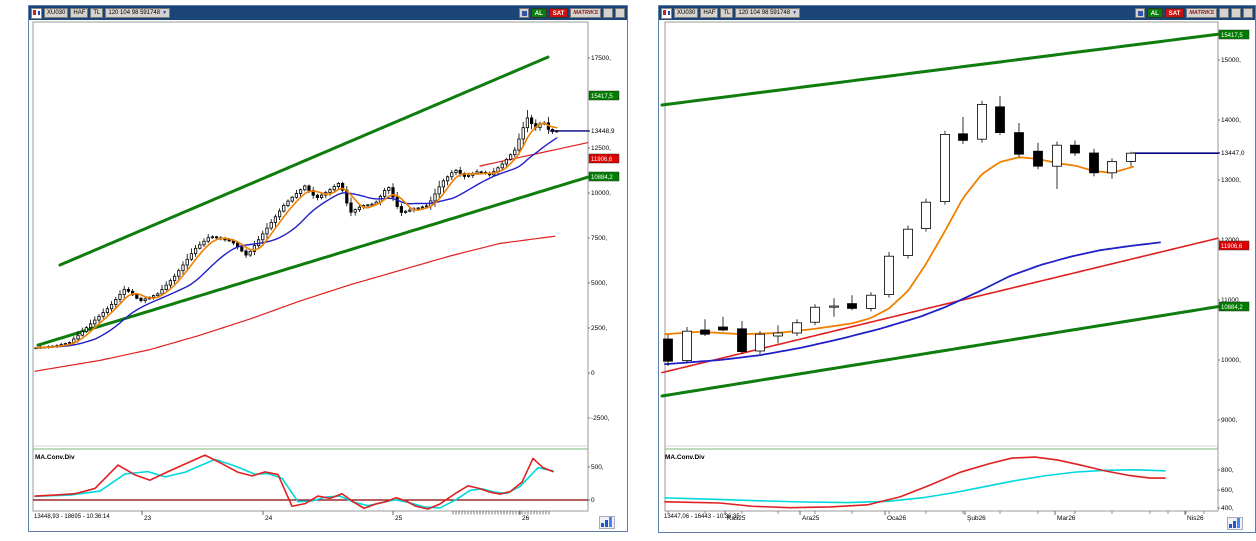 The height and width of the screenshot is (541, 1256). What do you see at coordinates (1231, 300) in the screenshot?
I see `svg-text: 11000,` at bounding box center [1231, 300].